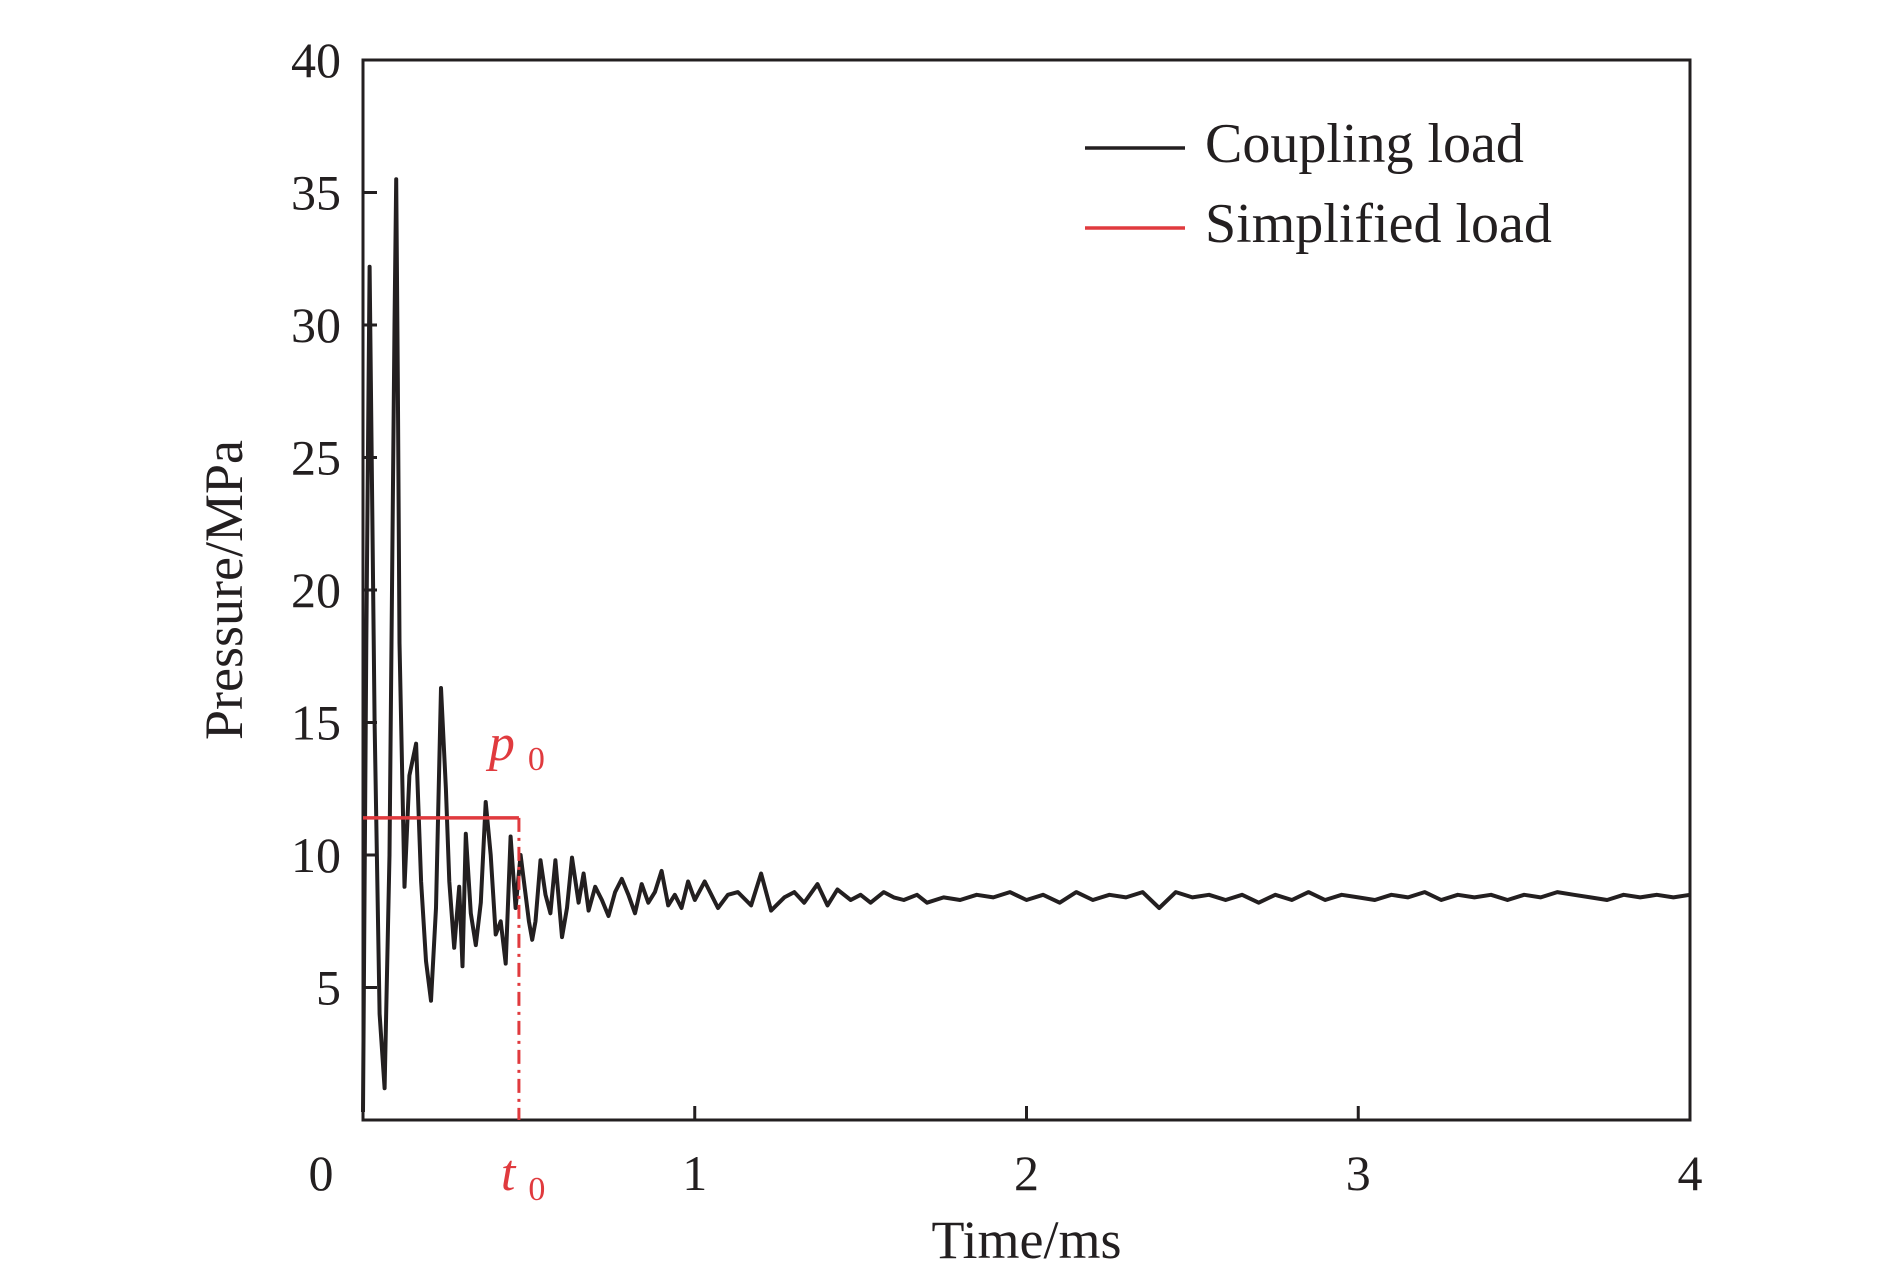 The height and width of the screenshot is (1271, 1890). Describe the element at coordinates (316, 60) in the screenshot. I see `y-tick-label: 40` at that location.